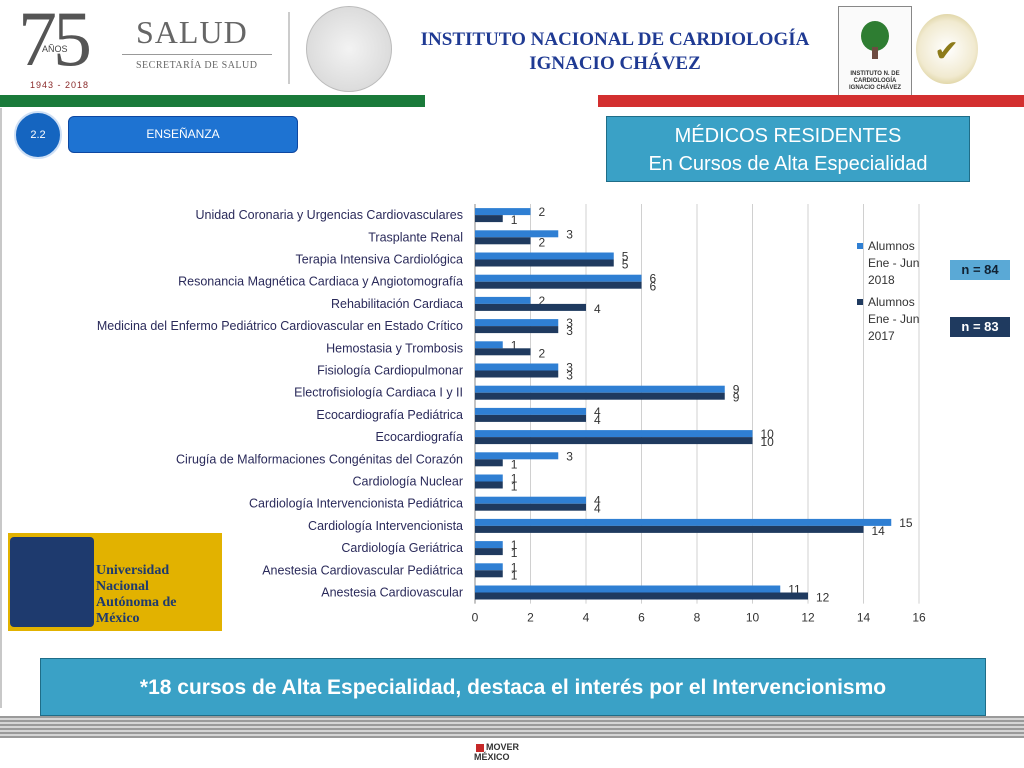 This screenshot has width=1024, height=768. I want to click on x-tick-label: 10, so click(753, 618).